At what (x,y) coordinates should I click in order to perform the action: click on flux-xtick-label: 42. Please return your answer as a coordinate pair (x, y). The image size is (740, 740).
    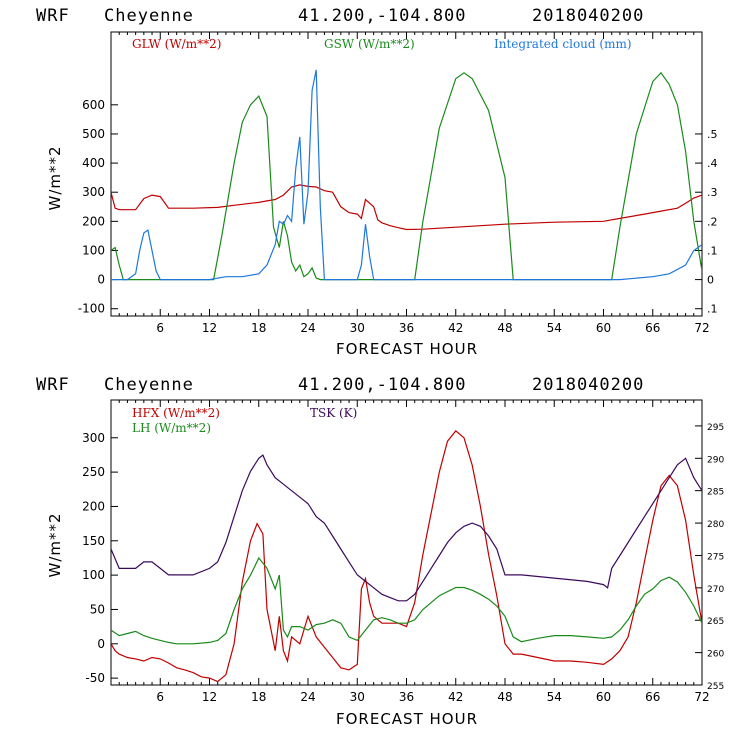
    Looking at the image, I should click on (455, 697).